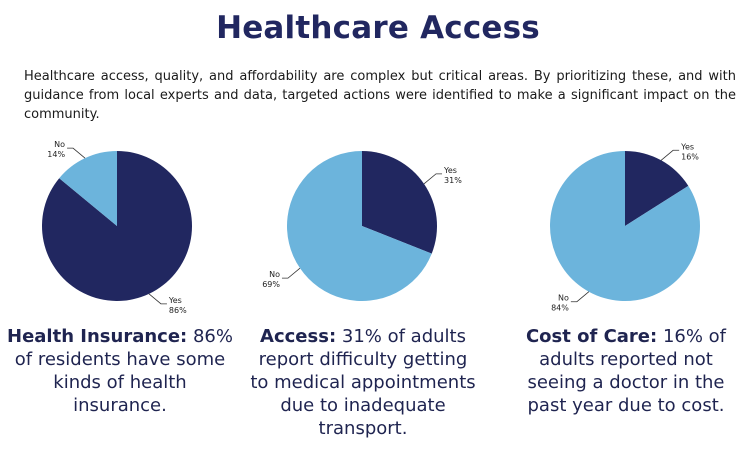 The height and width of the screenshot is (456, 756). Describe the element at coordinates (560, 308) in the screenshot. I see `slice-value-label: 84%` at that location.